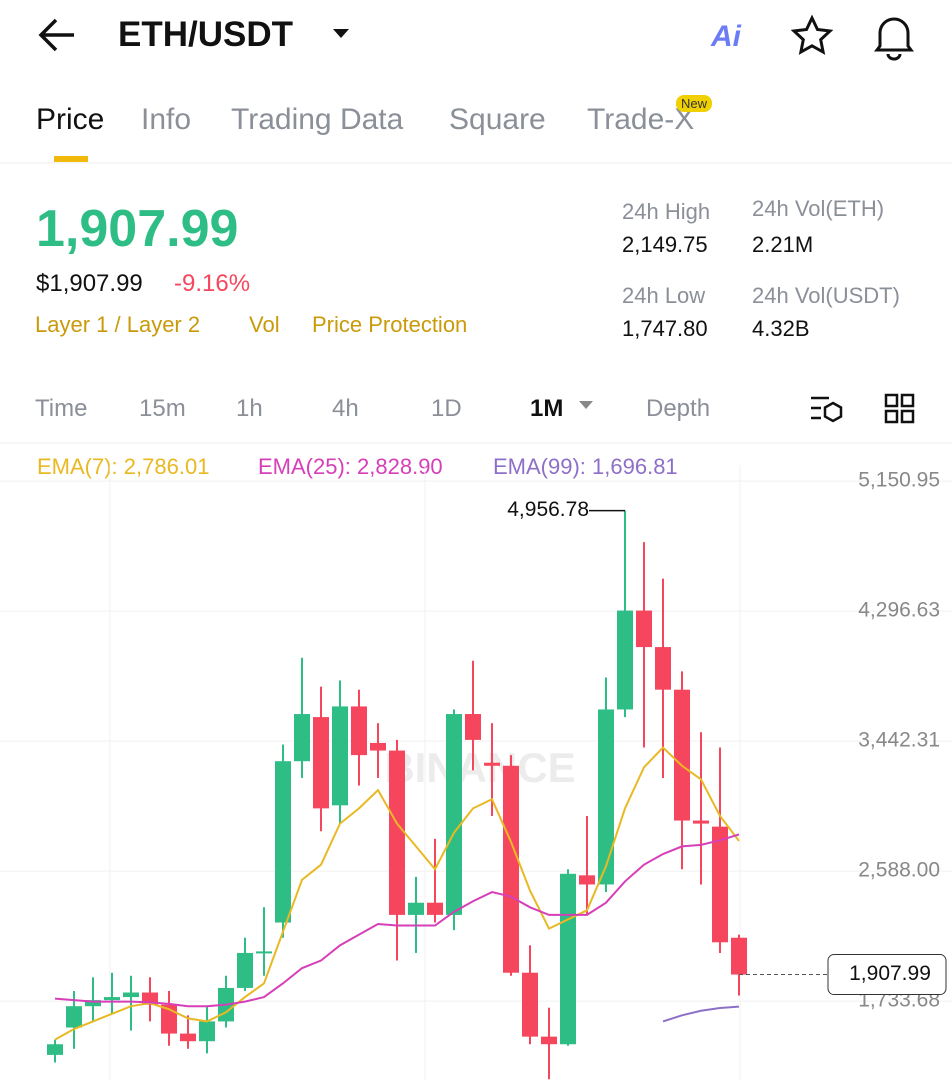  What do you see at coordinates (212, 283) in the screenshot?
I see `price-change: -9.16%` at bounding box center [212, 283].